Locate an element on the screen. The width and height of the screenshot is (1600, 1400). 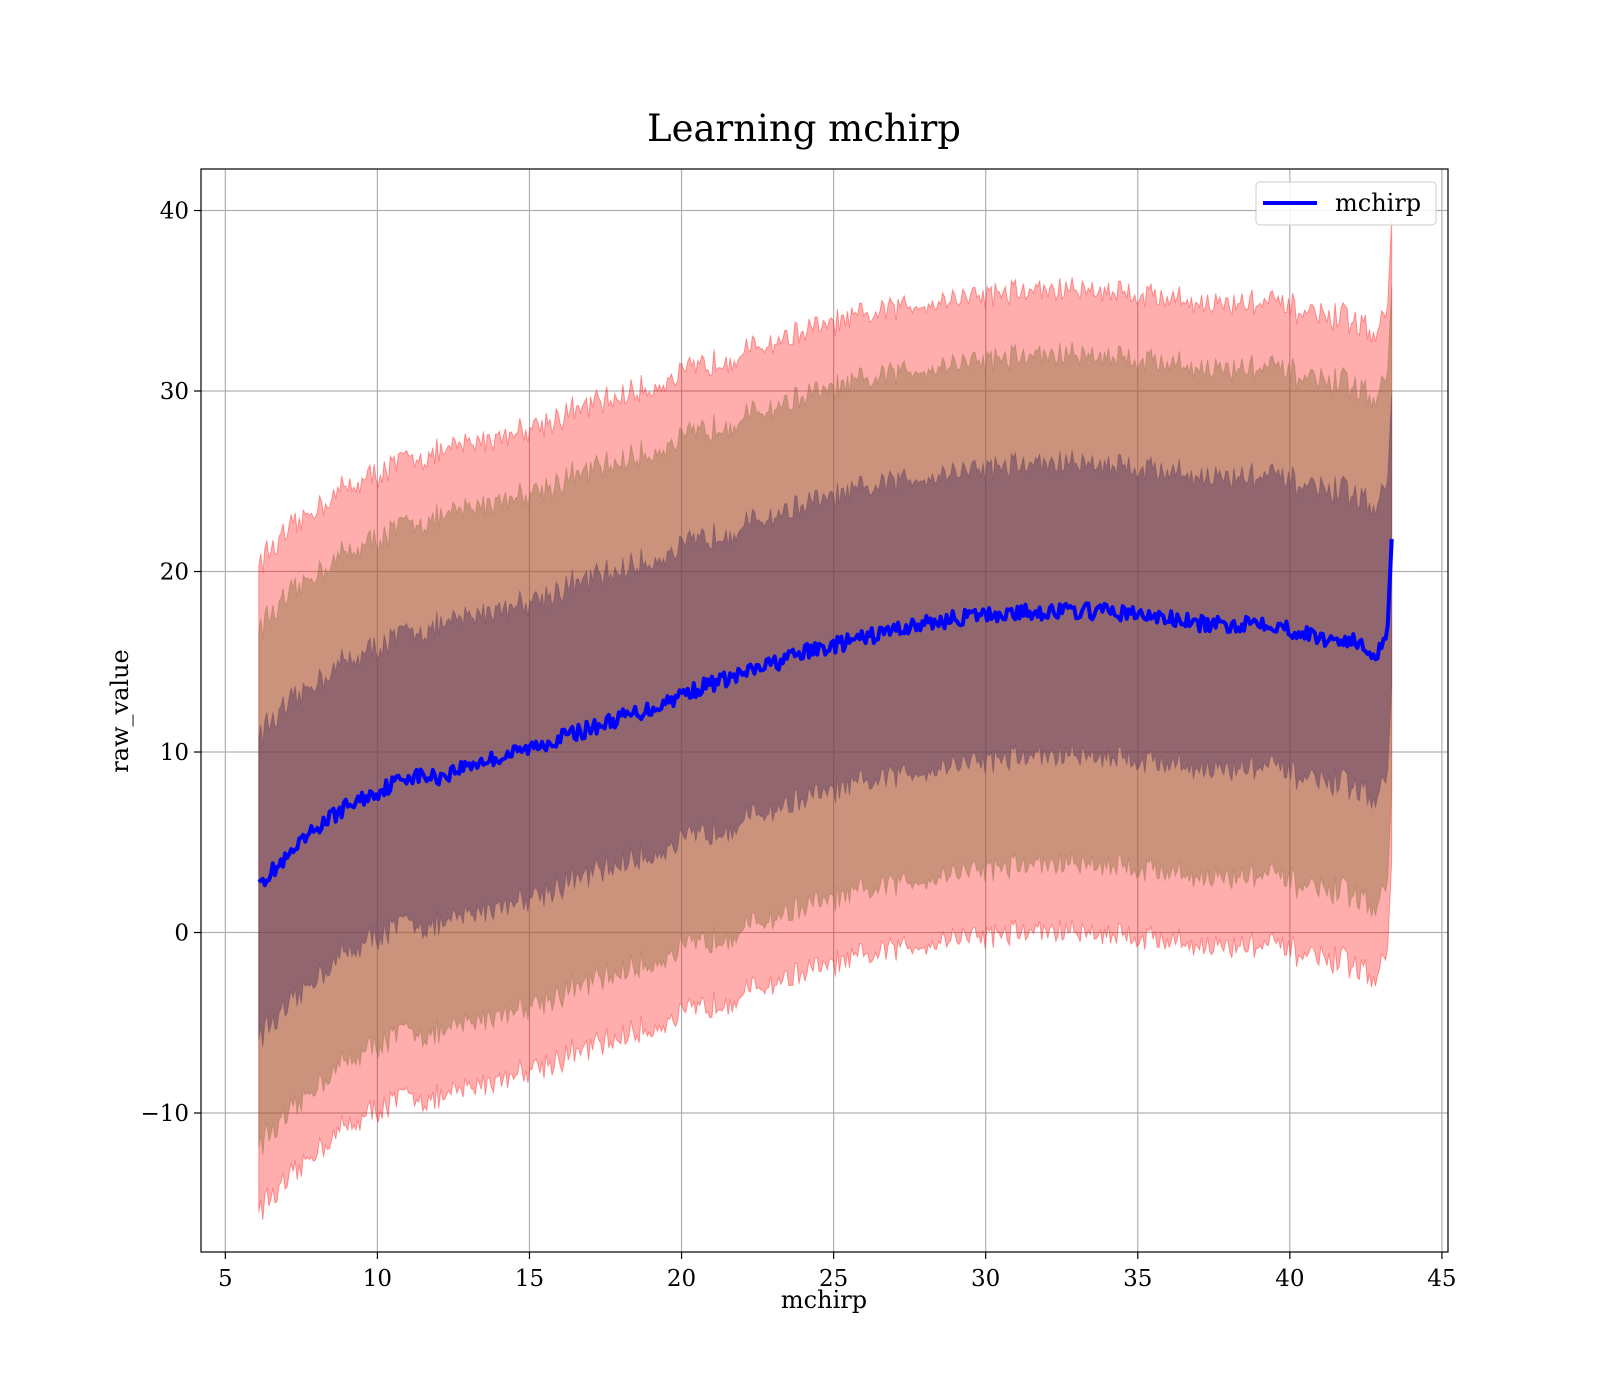
x-tick-label-2: 15 is located at coordinates (529, 1279).